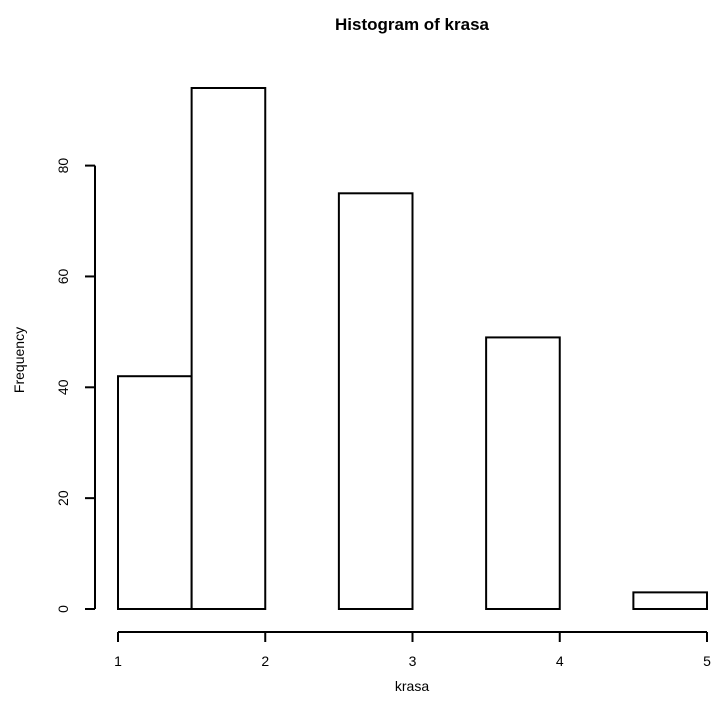 Image resolution: width=712 pixels, height=722 pixels. Describe the element at coordinates (412, 650) in the screenshot. I see `x-axis: 1 2 3 4 5` at that location.